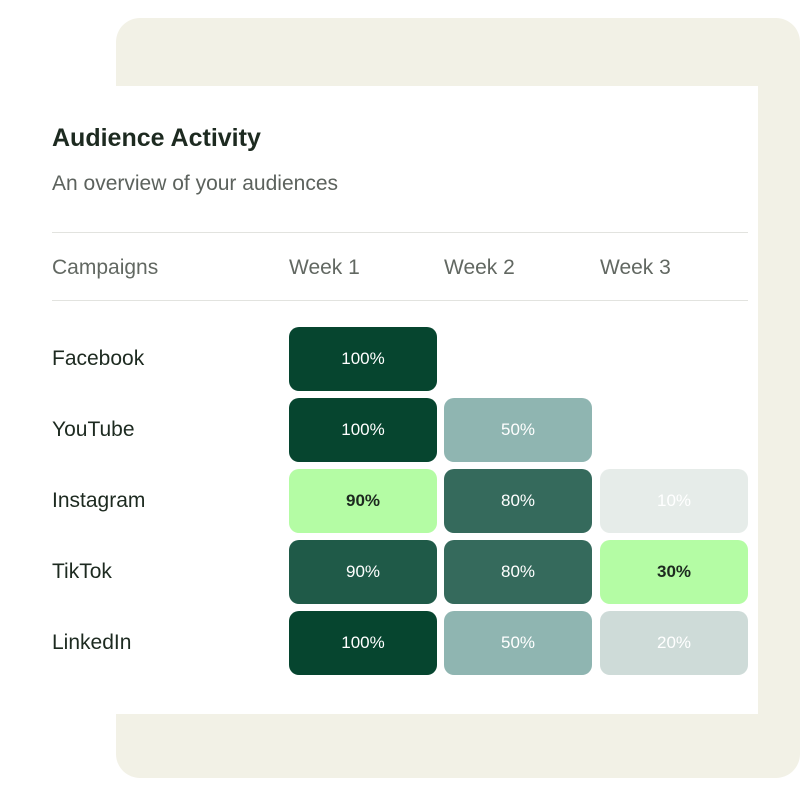 This screenshot has height=800, width=800. I want to click on page-title: Audience Activity, so click(156, 138).